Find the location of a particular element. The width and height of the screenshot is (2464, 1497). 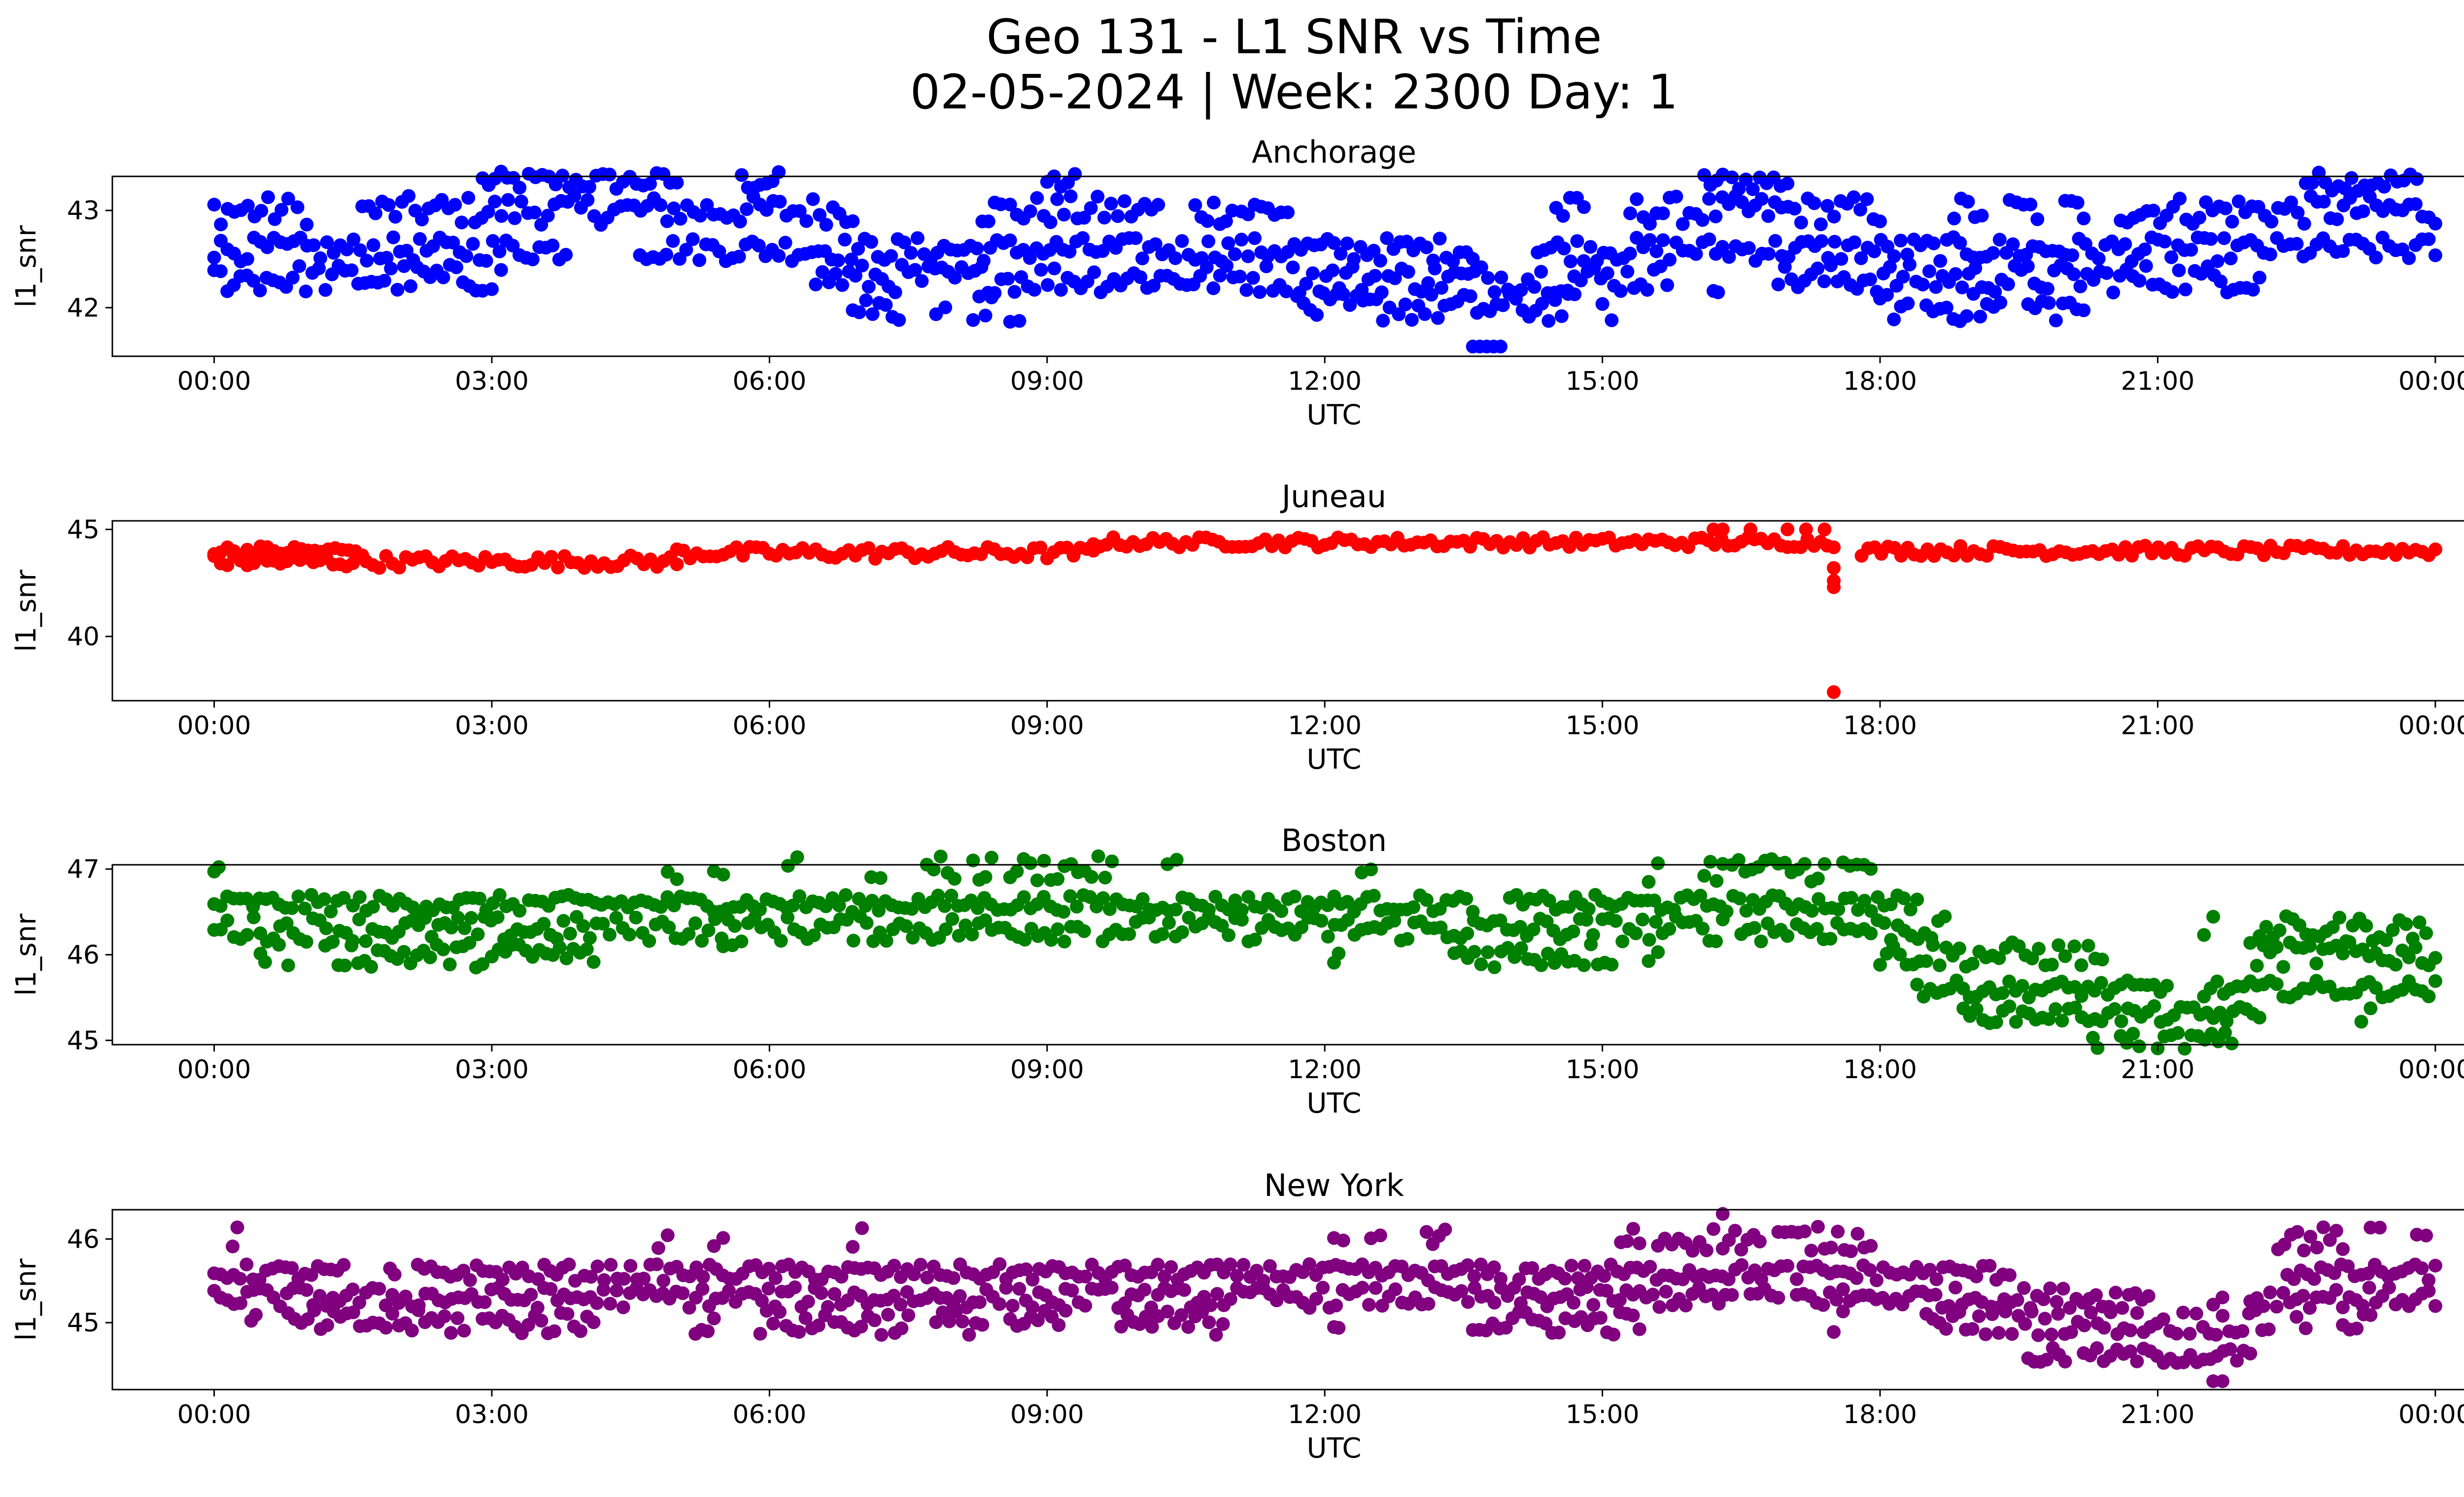

axes-frame is located at coordinates (1287, 1300).